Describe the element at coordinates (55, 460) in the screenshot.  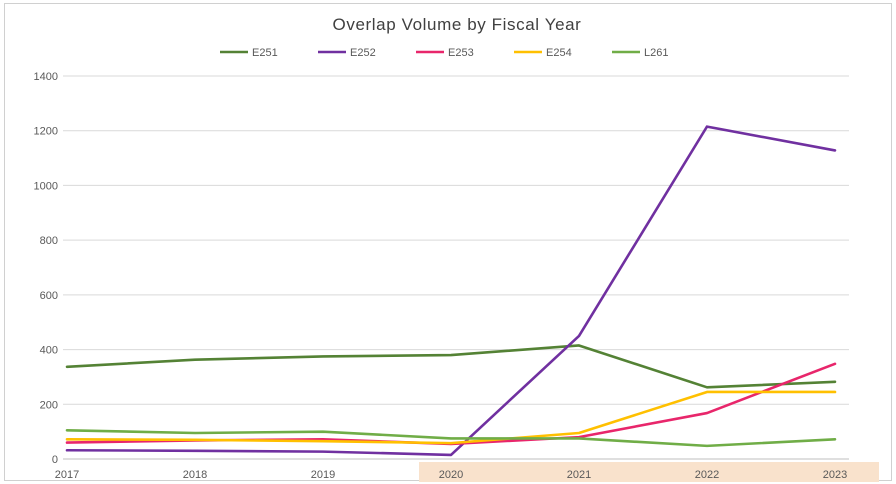
I see `y-tick-label: 0` at that location.